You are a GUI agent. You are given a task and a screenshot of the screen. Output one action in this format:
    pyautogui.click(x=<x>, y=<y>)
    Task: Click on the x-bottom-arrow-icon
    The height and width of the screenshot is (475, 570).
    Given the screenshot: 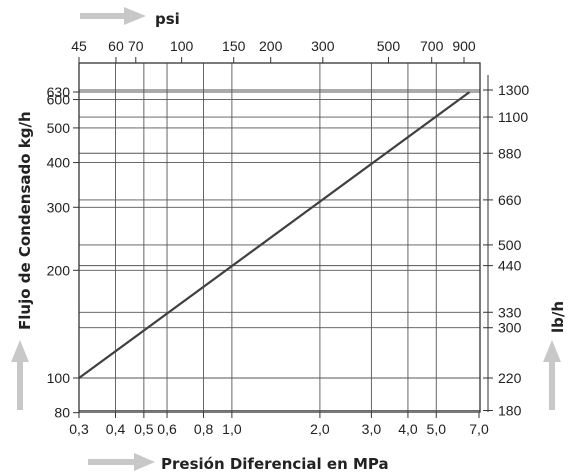 What is the action you would take?
    pyautogui.click(x=121, y=462)
    